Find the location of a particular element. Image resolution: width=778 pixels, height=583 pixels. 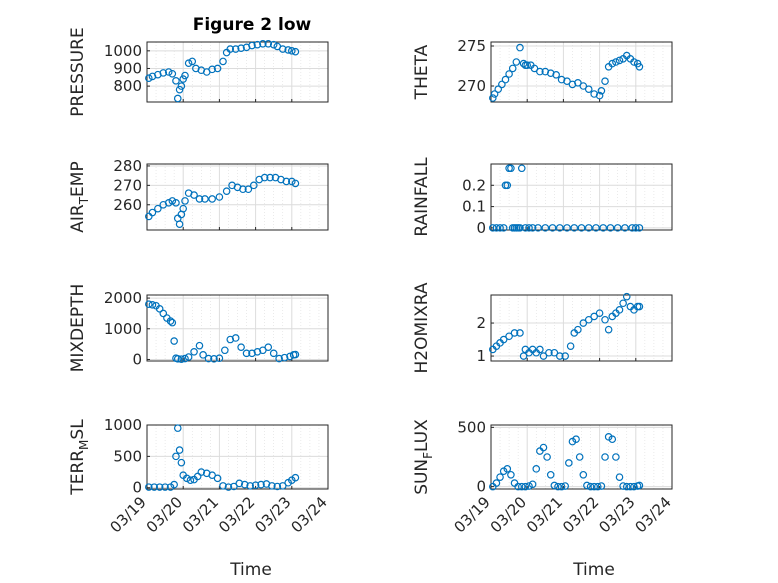

y-tick-label: 275 is located at coordinates (471, 46).